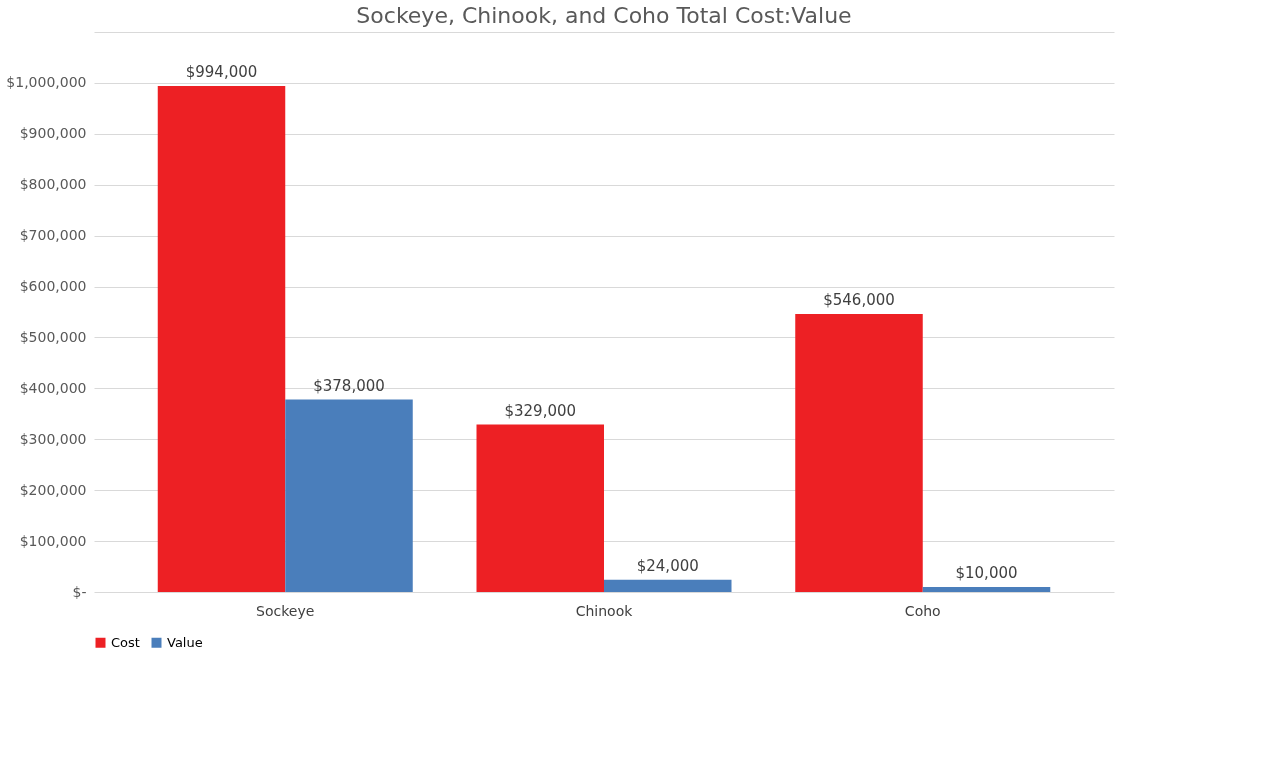 Image resolution: width=1273 pixels, height=765 pixels. What do you see at coordinates (53, 438) in the screenshot?
I see `y-tick-label: $300,000` at bounding box center [53, 438].